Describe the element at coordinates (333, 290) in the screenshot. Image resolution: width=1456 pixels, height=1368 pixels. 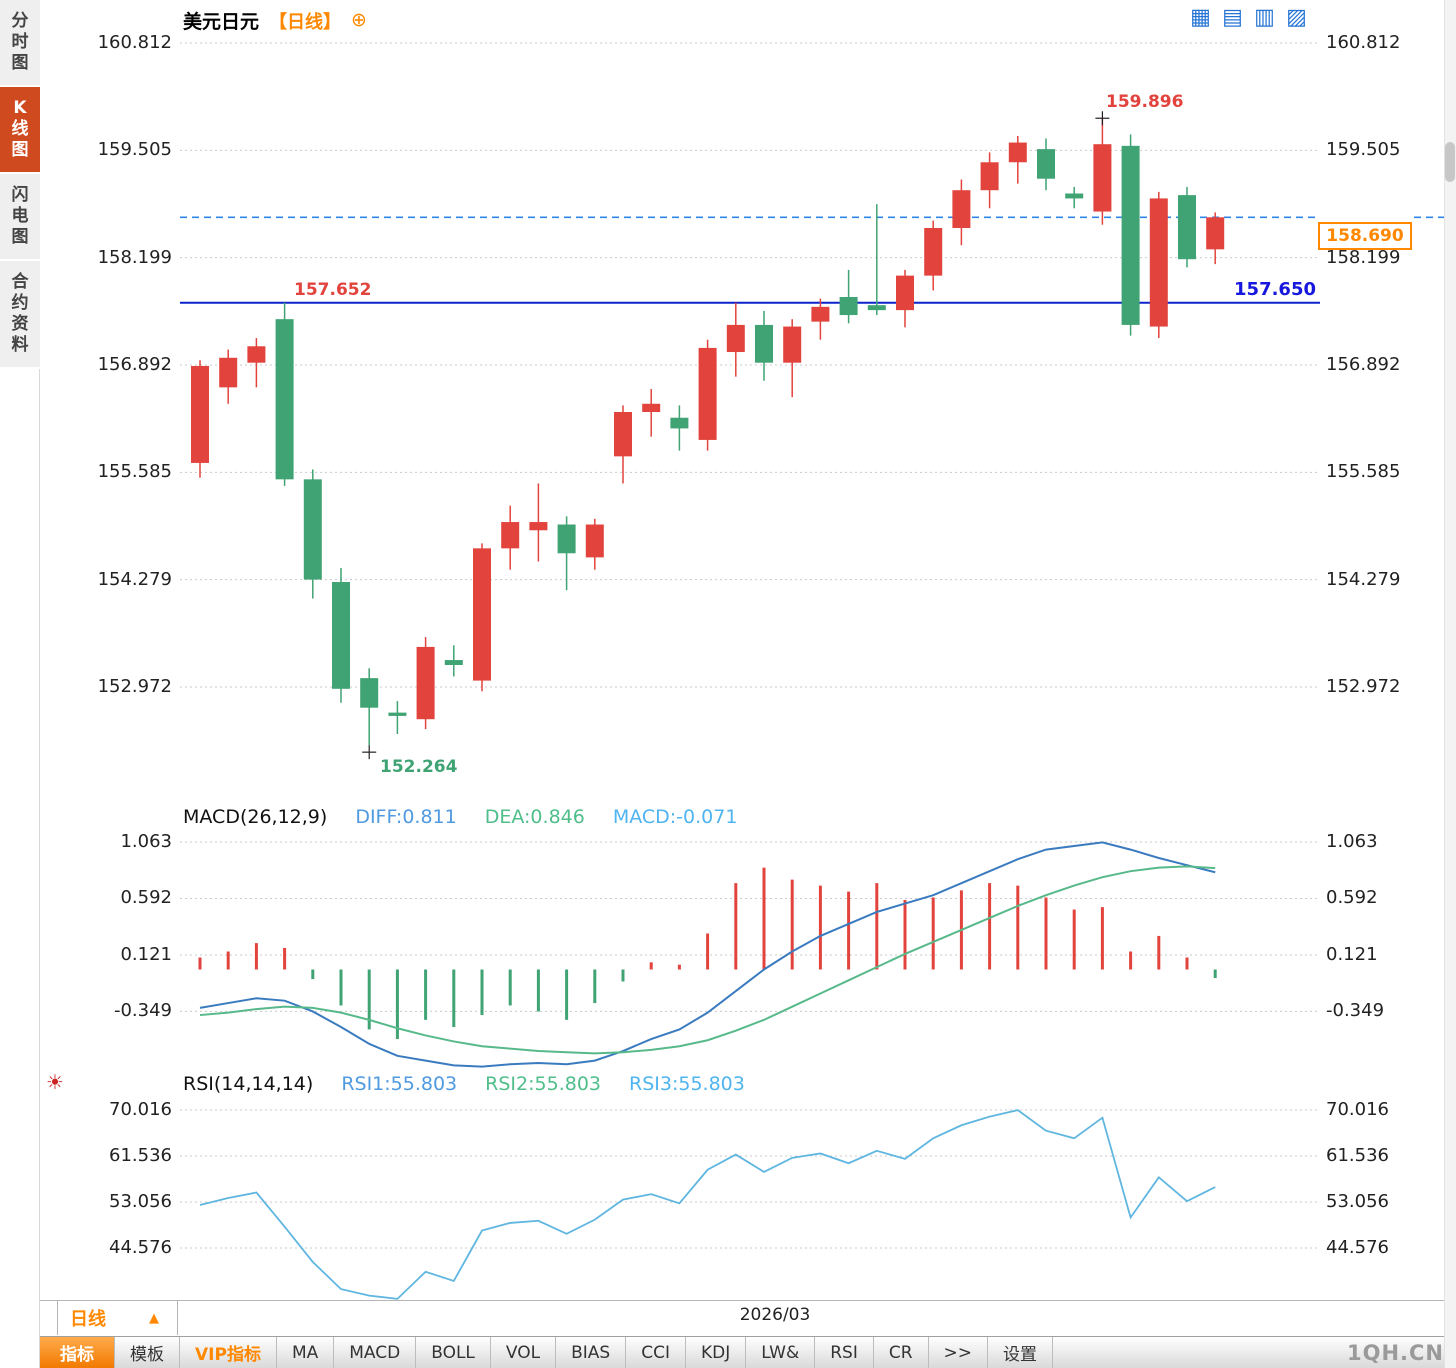
I see `swing-high-label: 157.652` at that location.